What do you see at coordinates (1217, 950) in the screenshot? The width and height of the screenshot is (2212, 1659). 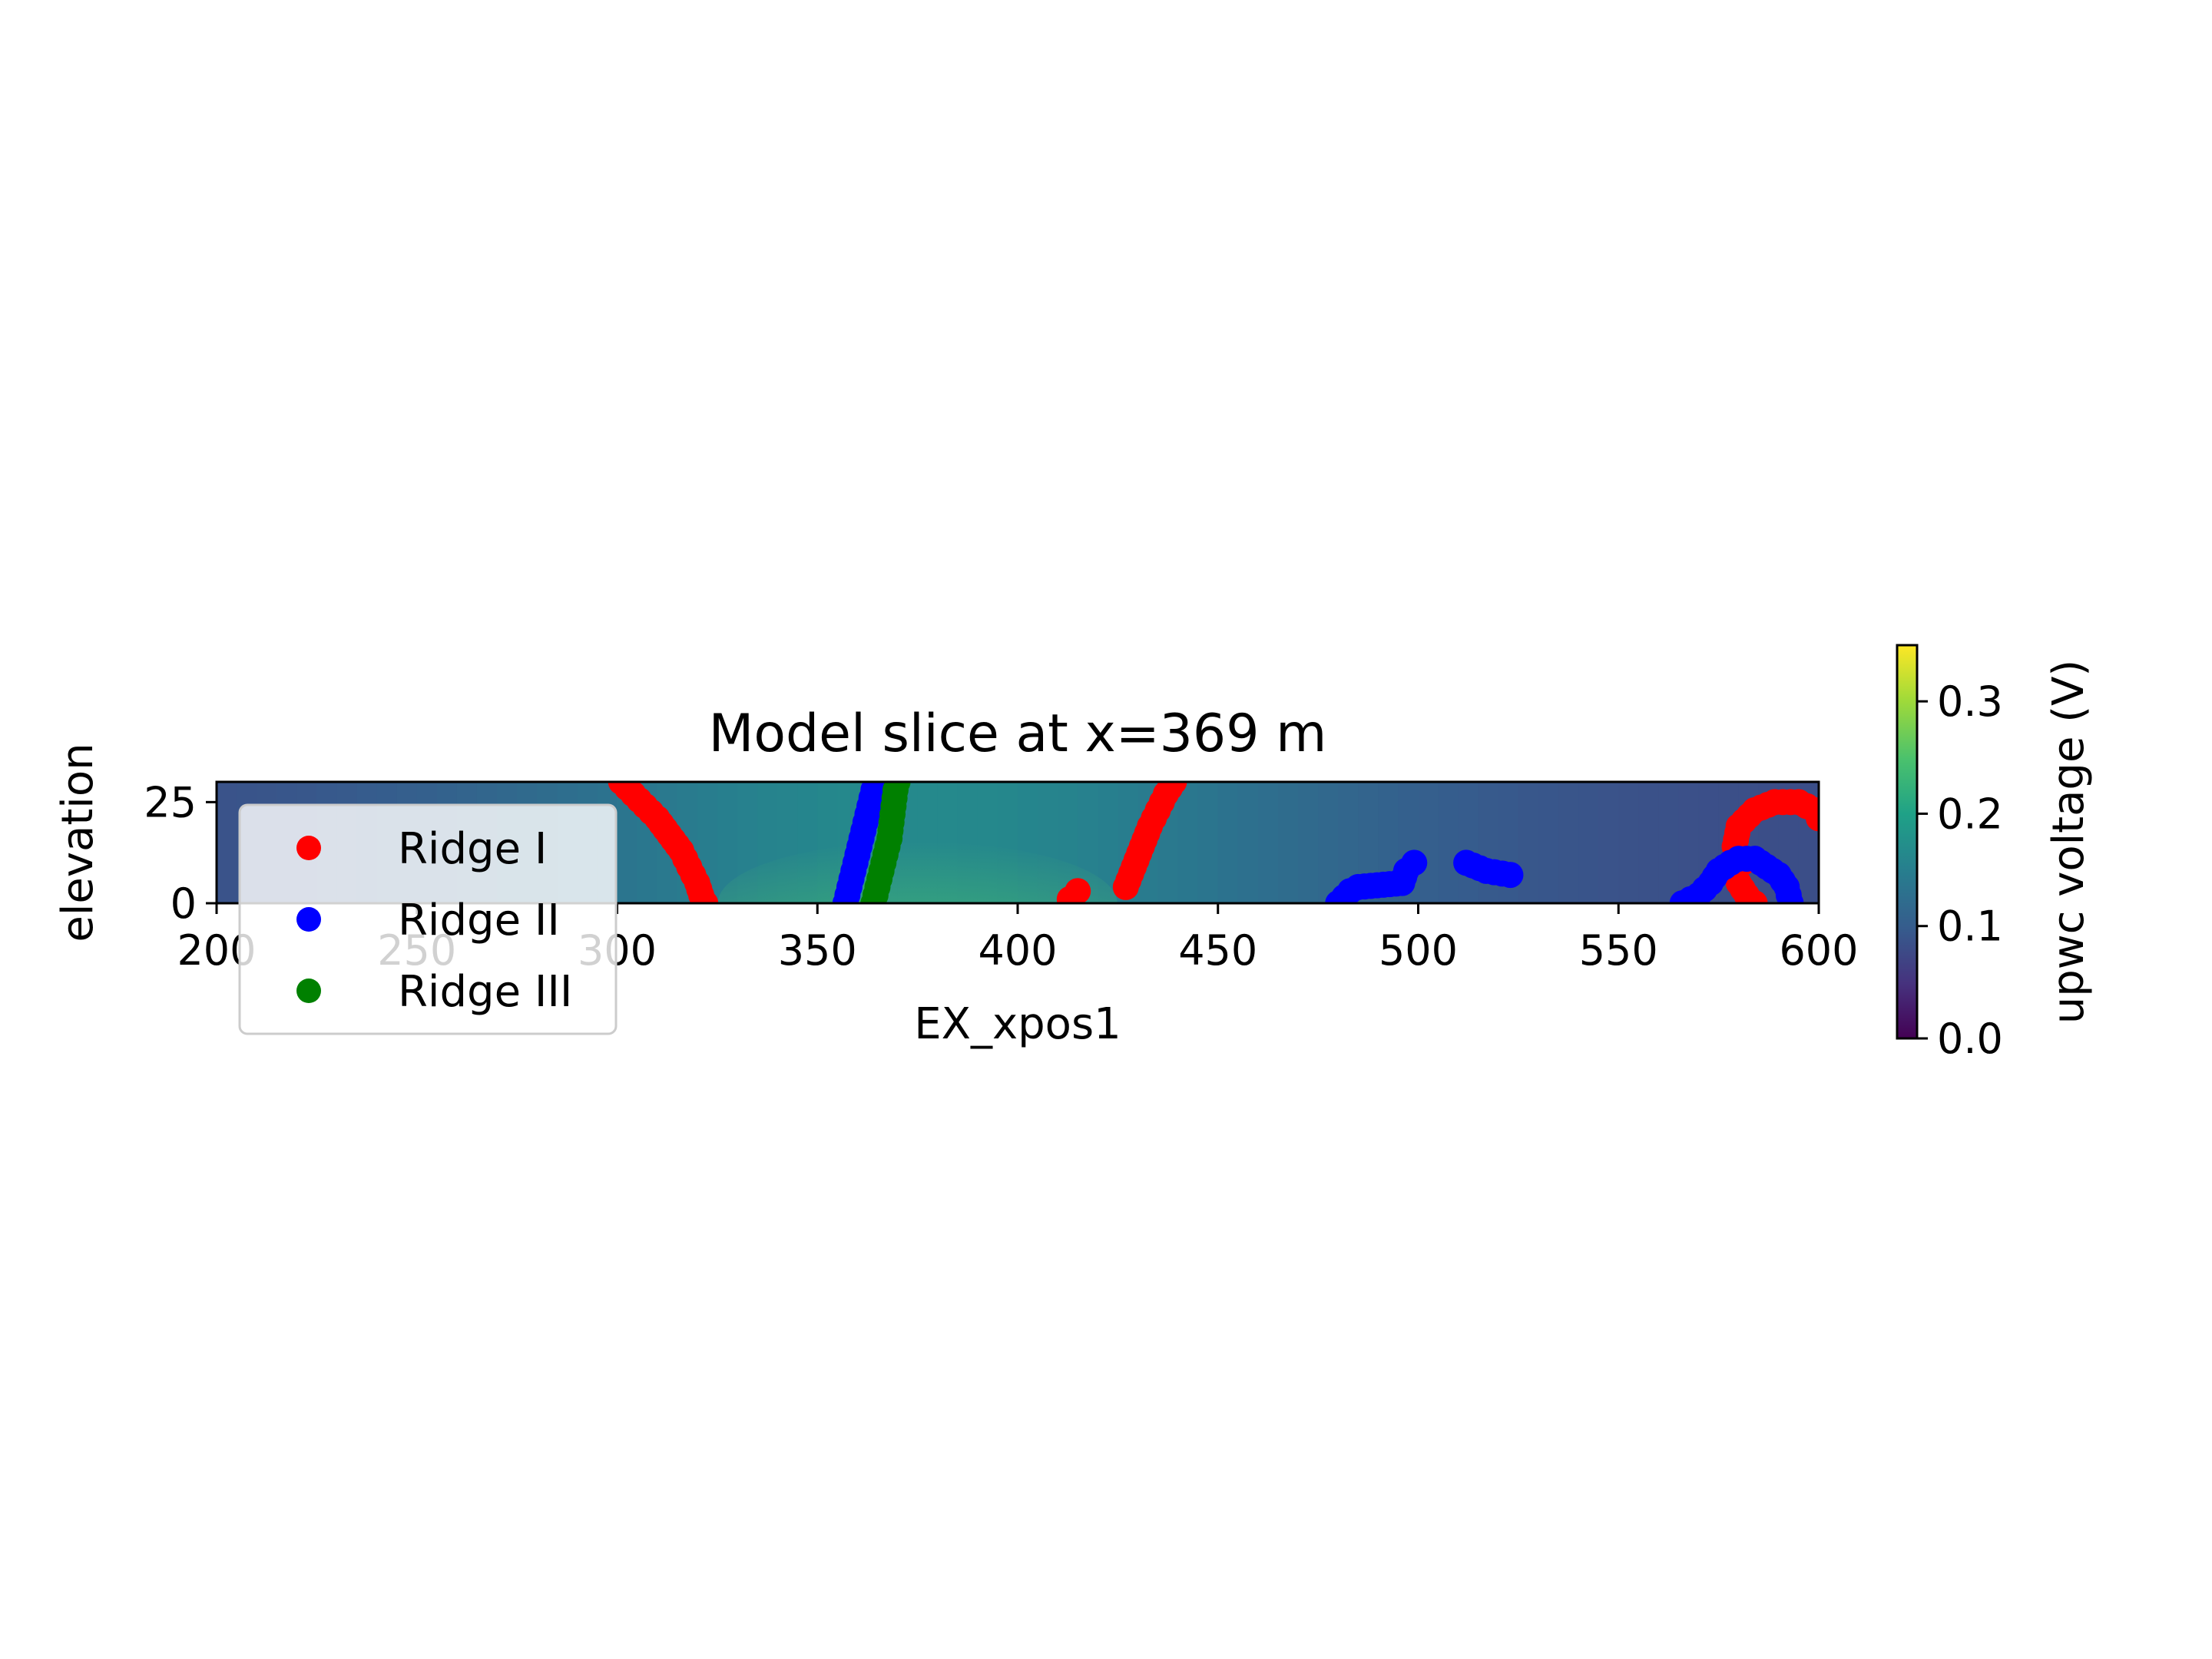 I see `x-tick-label: 450` at bounding box center [1217, 950].